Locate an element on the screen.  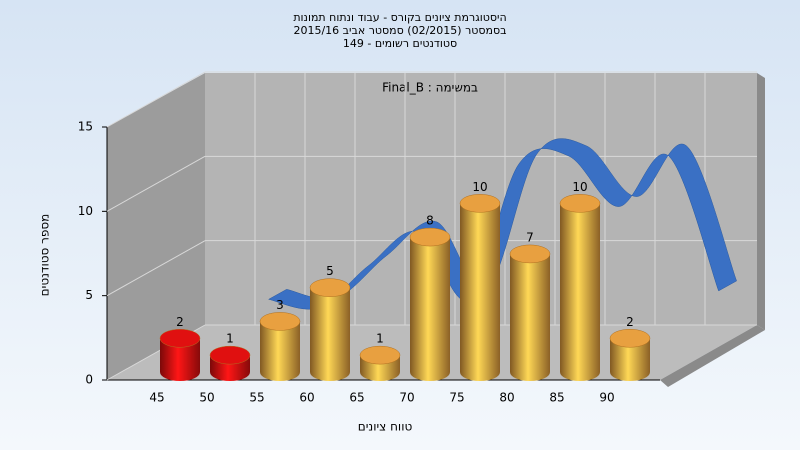
value-label: 8 is located at coordinates (430, 221).